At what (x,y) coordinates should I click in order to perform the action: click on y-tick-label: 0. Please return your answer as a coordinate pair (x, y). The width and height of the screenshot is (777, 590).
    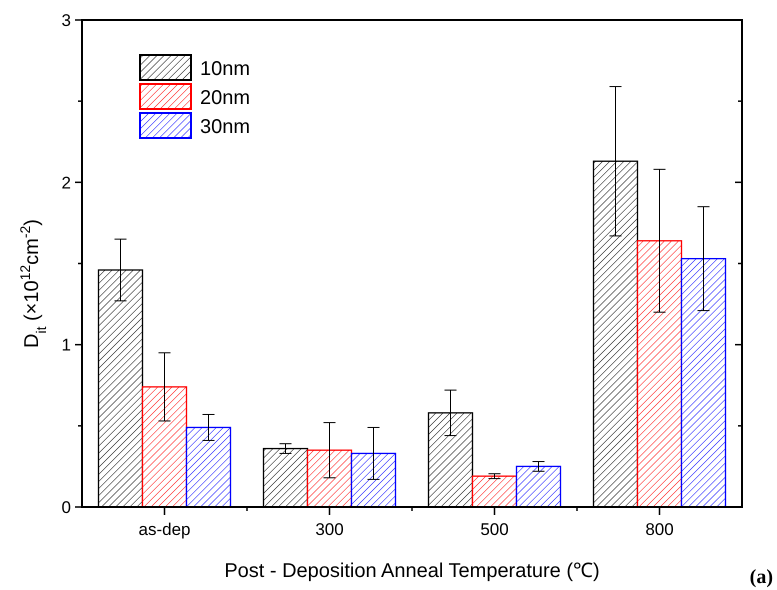
    Looking at the image, I should click on (66, 507).